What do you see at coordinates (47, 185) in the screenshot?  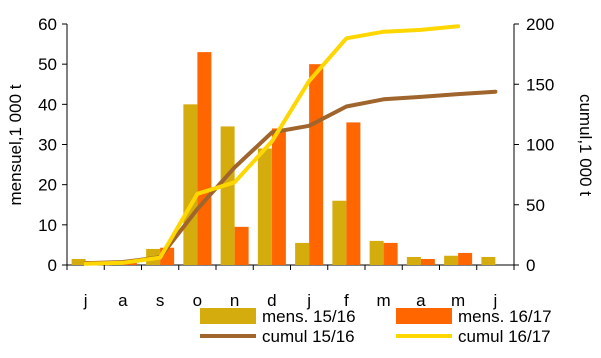 I see `left-tick-label: 20` at bounding box center [47, 185].